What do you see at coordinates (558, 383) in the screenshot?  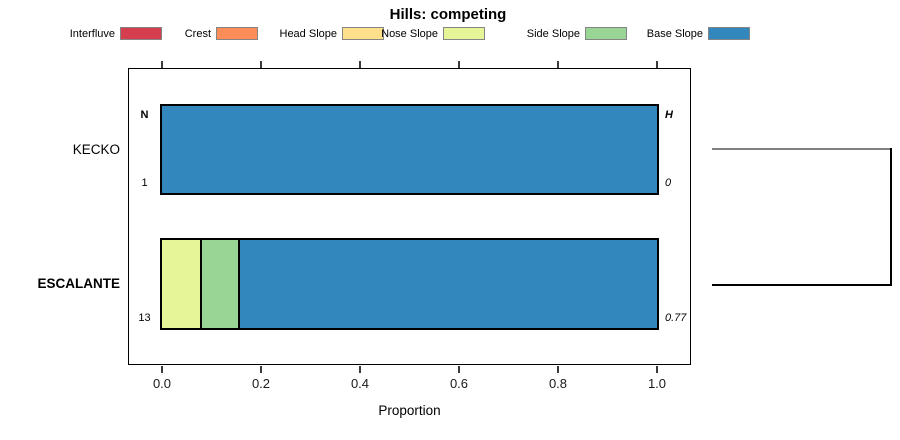 I see `x-axis-tick-label-0.8: 0.8` at bounding box center [558, 383].